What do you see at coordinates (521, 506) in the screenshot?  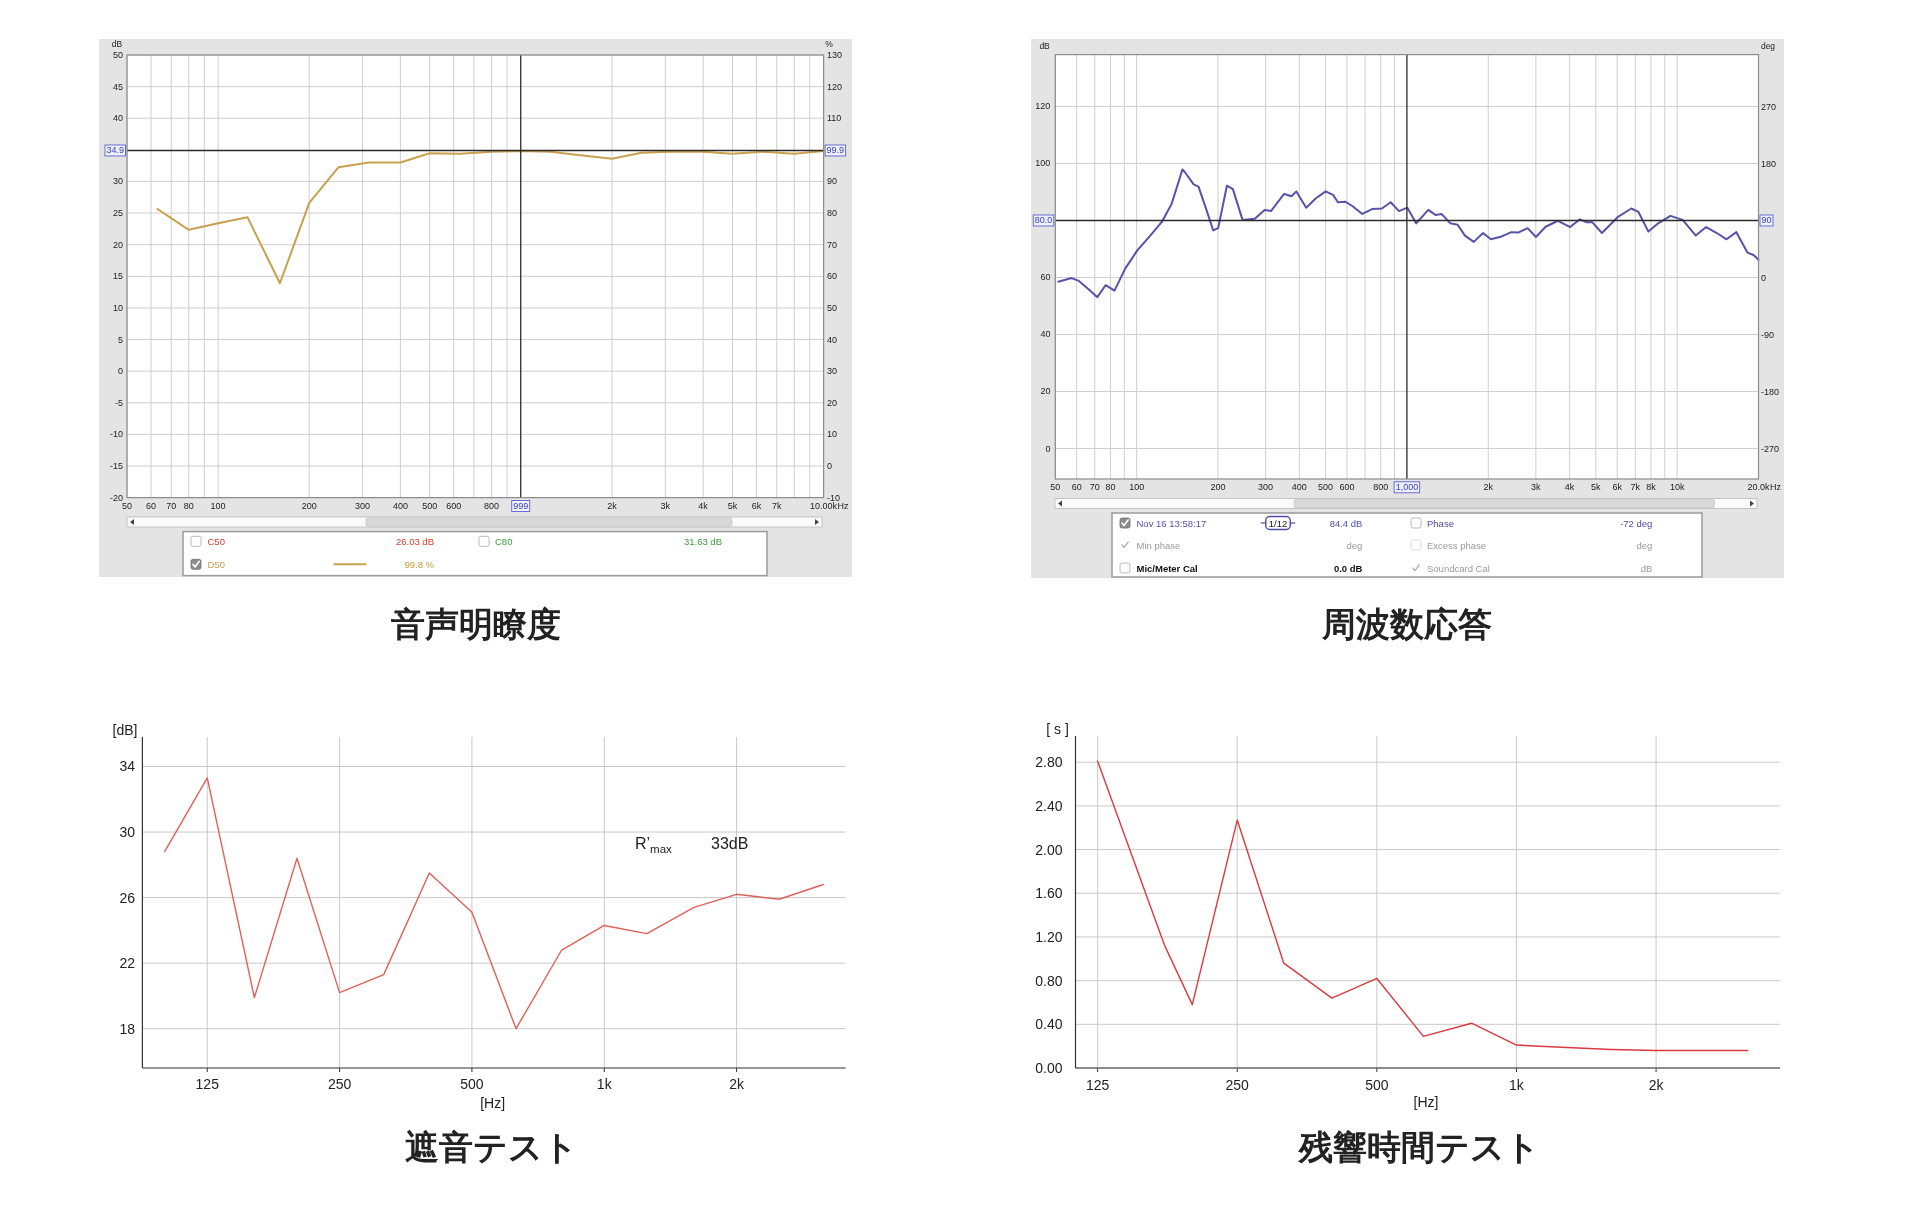 I see `ref-line-label: 999` at bounding box center [521, 506].